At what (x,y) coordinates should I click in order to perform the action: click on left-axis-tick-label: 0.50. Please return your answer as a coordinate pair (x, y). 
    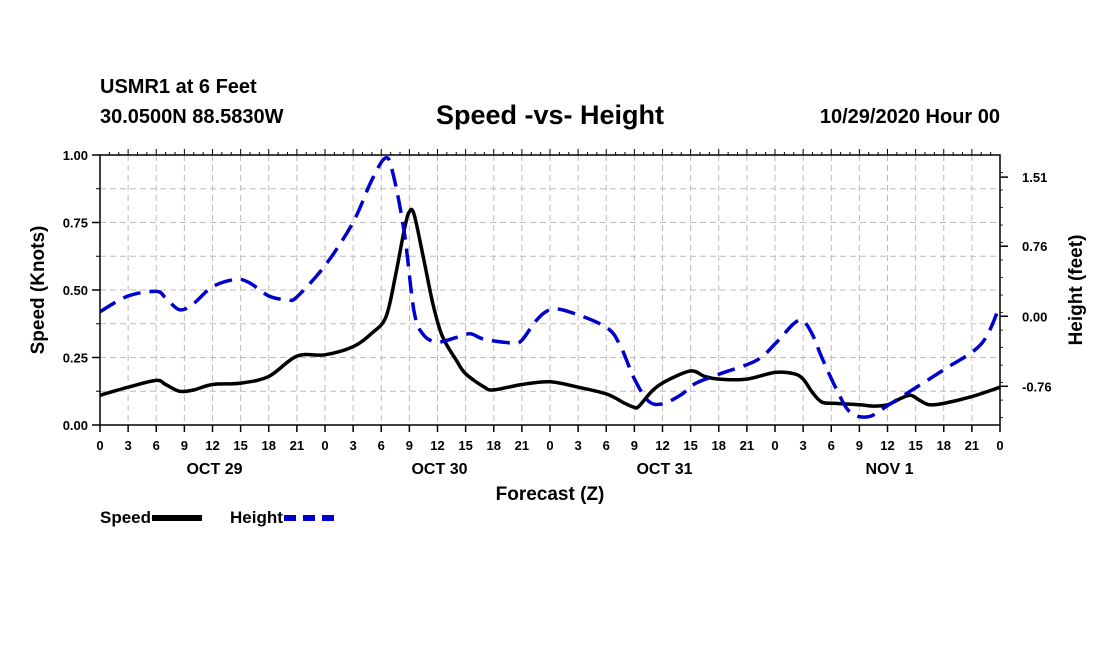
    Looking at the image, I should click on (75, 290).